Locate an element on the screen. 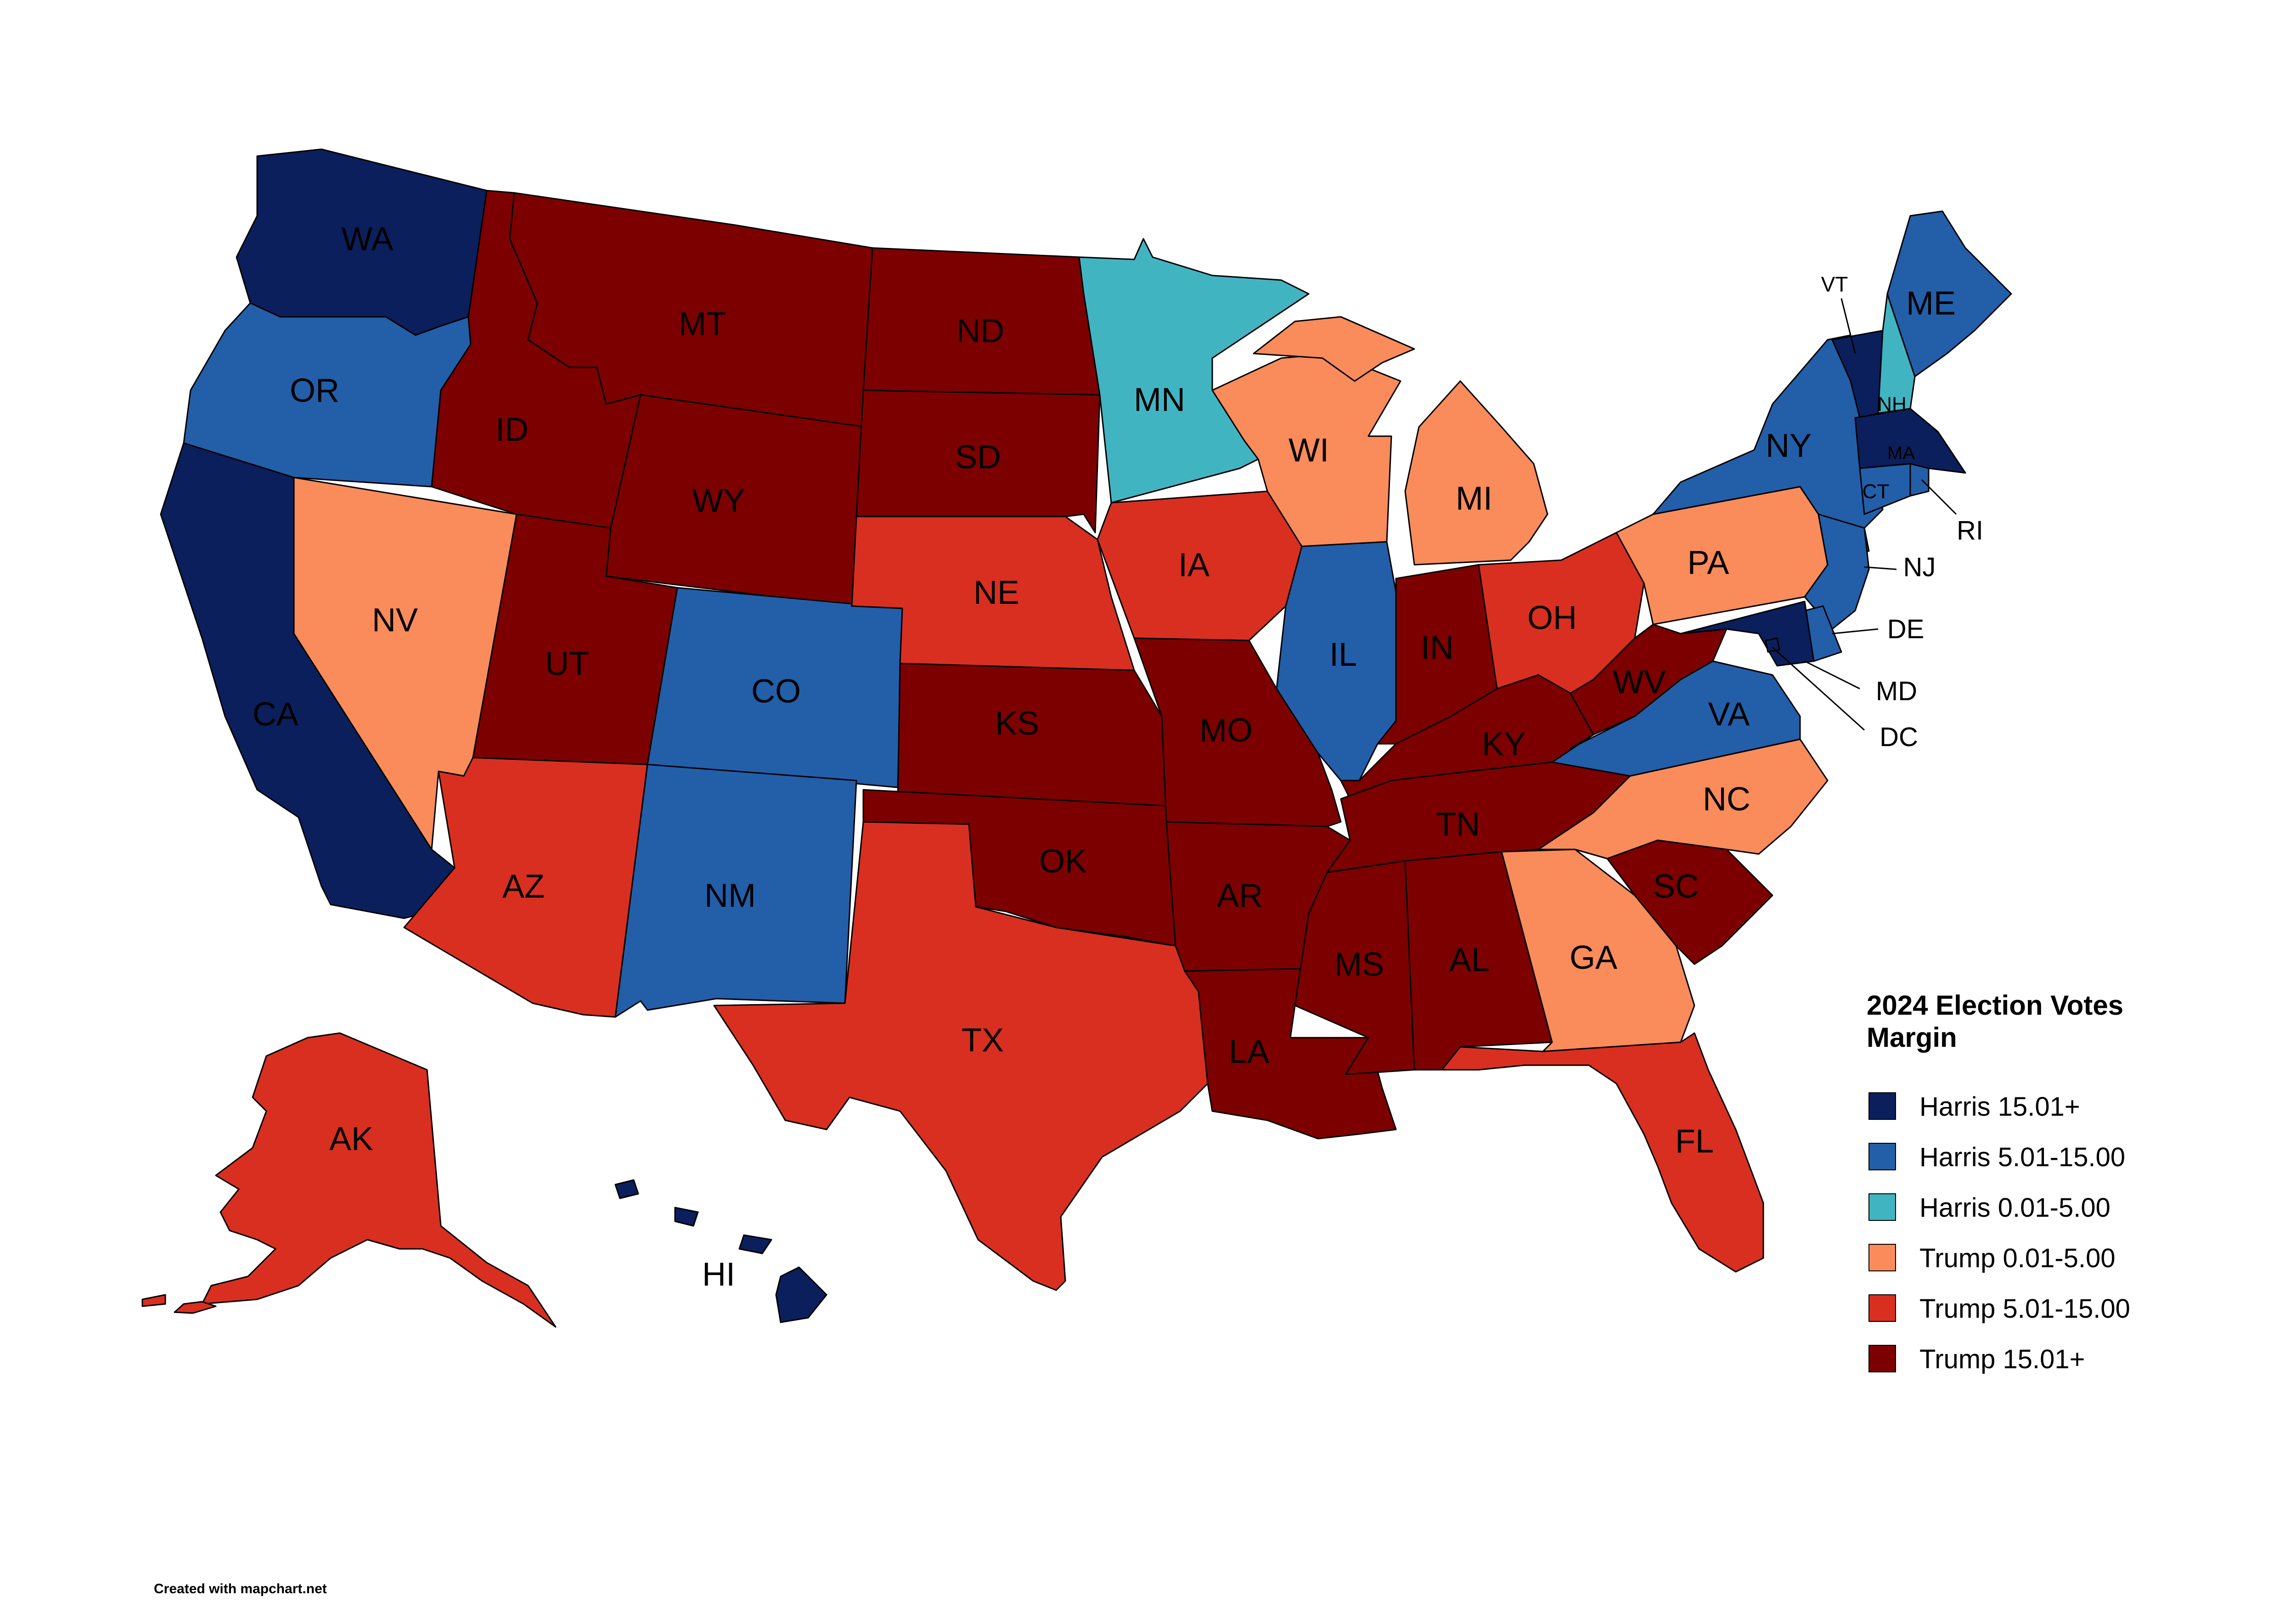 The height and width of the screenshot is (1607, 2296). label-CA: CA is located at coordinates (275, 714).